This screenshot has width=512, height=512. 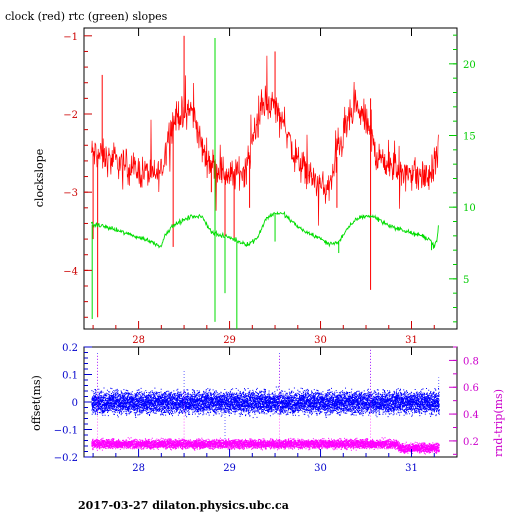 I want to click on bottom-y-tick-label: −0.2, so click(x=66, y=458).